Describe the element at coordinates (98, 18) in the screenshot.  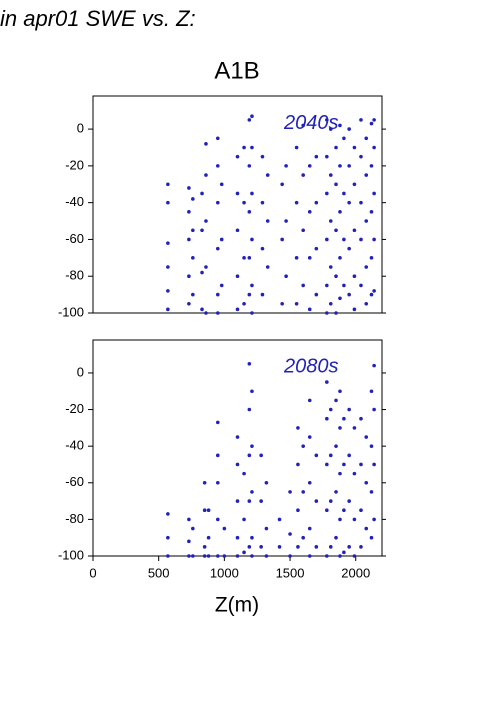
I see `page-title: in apr01 SWE vs. Z:` at that location.